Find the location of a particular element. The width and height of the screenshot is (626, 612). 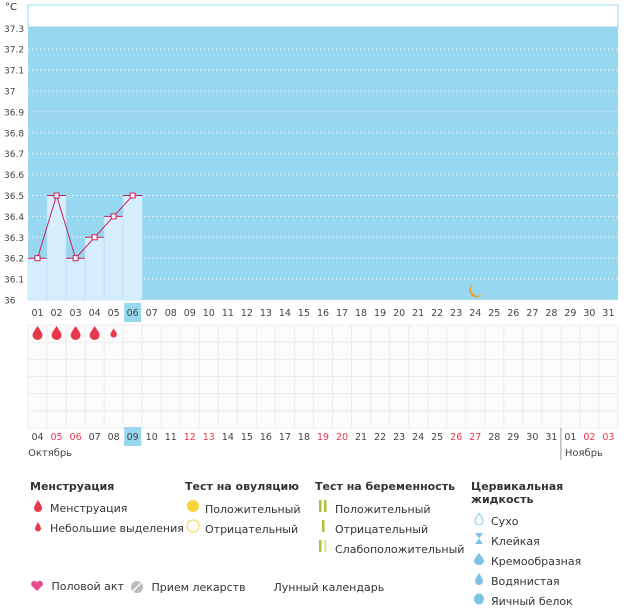

legend-item-sticky: Клейкая is located at coordinates (548, 542).